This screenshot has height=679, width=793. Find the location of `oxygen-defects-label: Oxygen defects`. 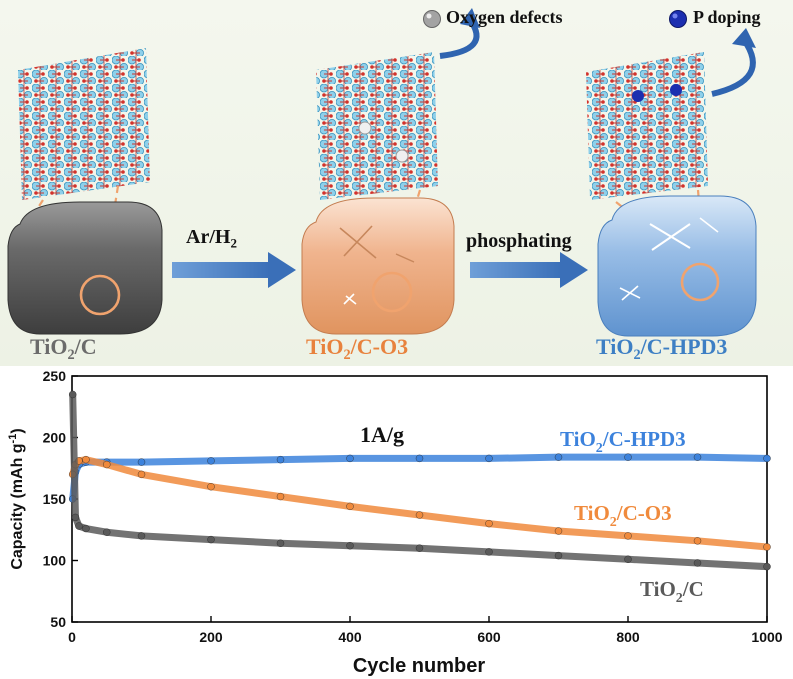

oxygen-defects-label: Oxygen defects is located at coordinates (504, 17).